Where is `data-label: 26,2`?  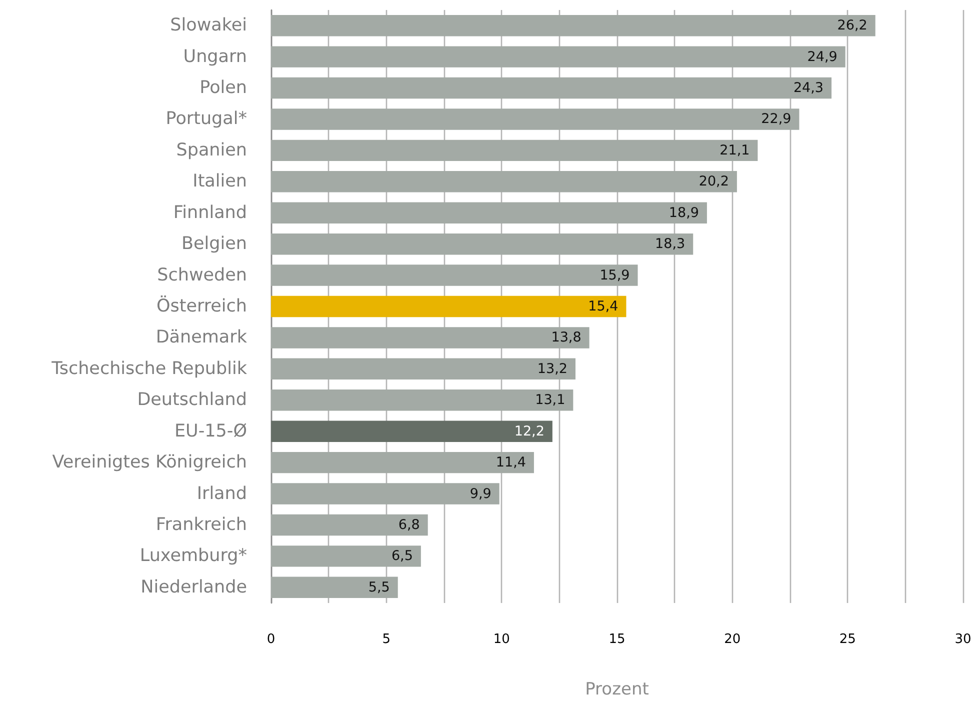
data-label: 26,2 is located at coordinates (852, 26).